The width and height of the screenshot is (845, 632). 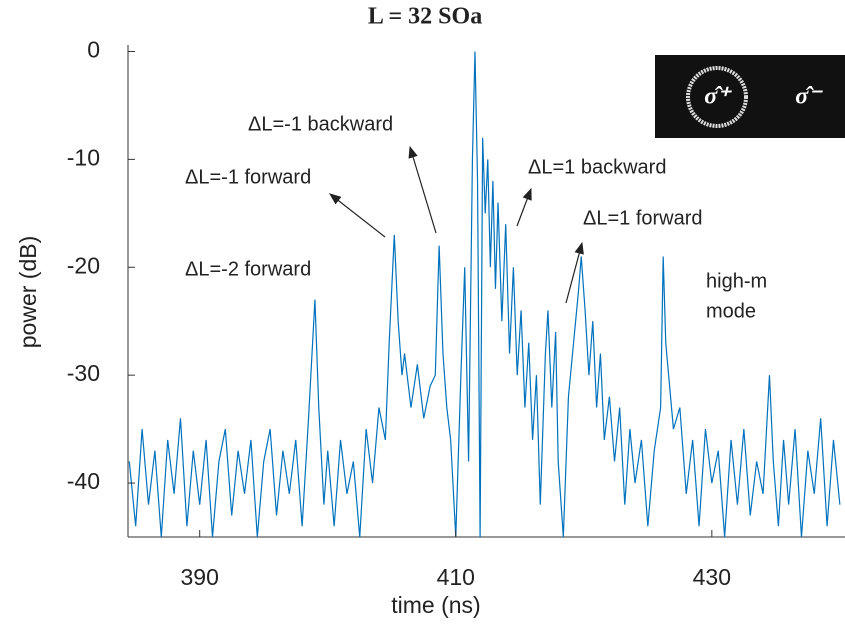 What do you see at coordinates (200, 577) in the screenshot?
I see `x-tick-label: 390` at bounding box center [200, 577].